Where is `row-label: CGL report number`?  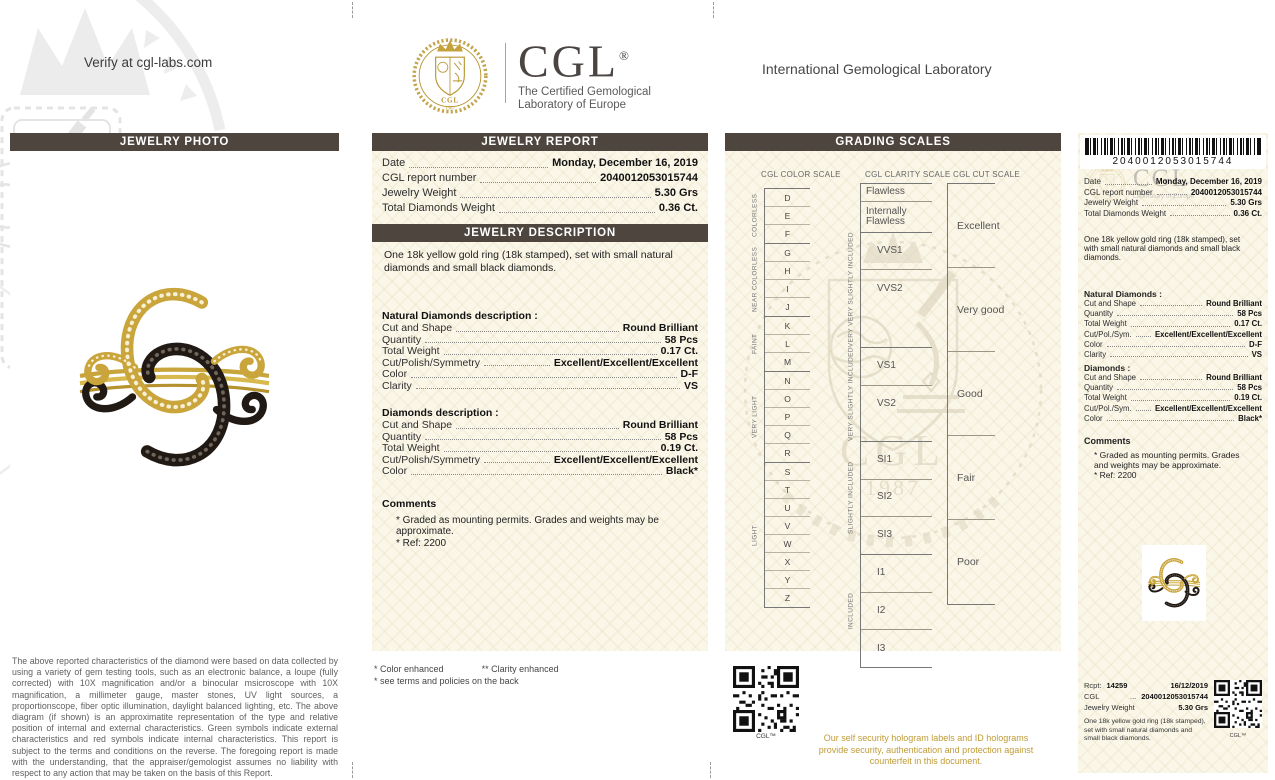 row-label: CGL report number is located at coordinates (1118, 192).